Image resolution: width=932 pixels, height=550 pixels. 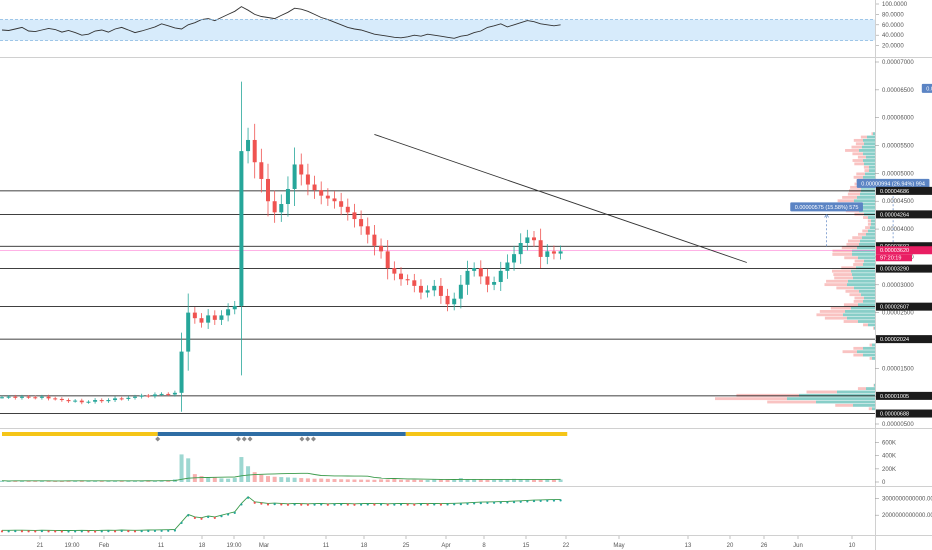 I want to click on level-label: 0.00002024, so click(x=894, y=340).